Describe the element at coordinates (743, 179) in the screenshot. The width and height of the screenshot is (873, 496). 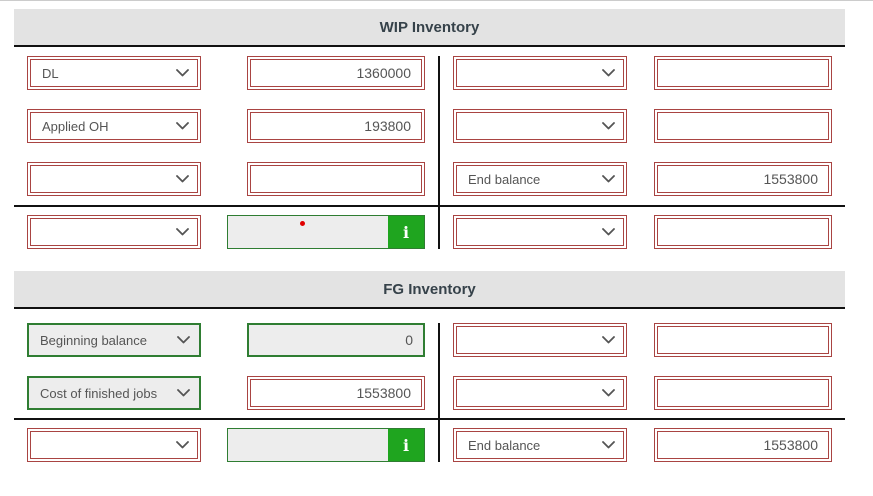
I see `wip-credit-amount-input-3: 1553800` at that location.